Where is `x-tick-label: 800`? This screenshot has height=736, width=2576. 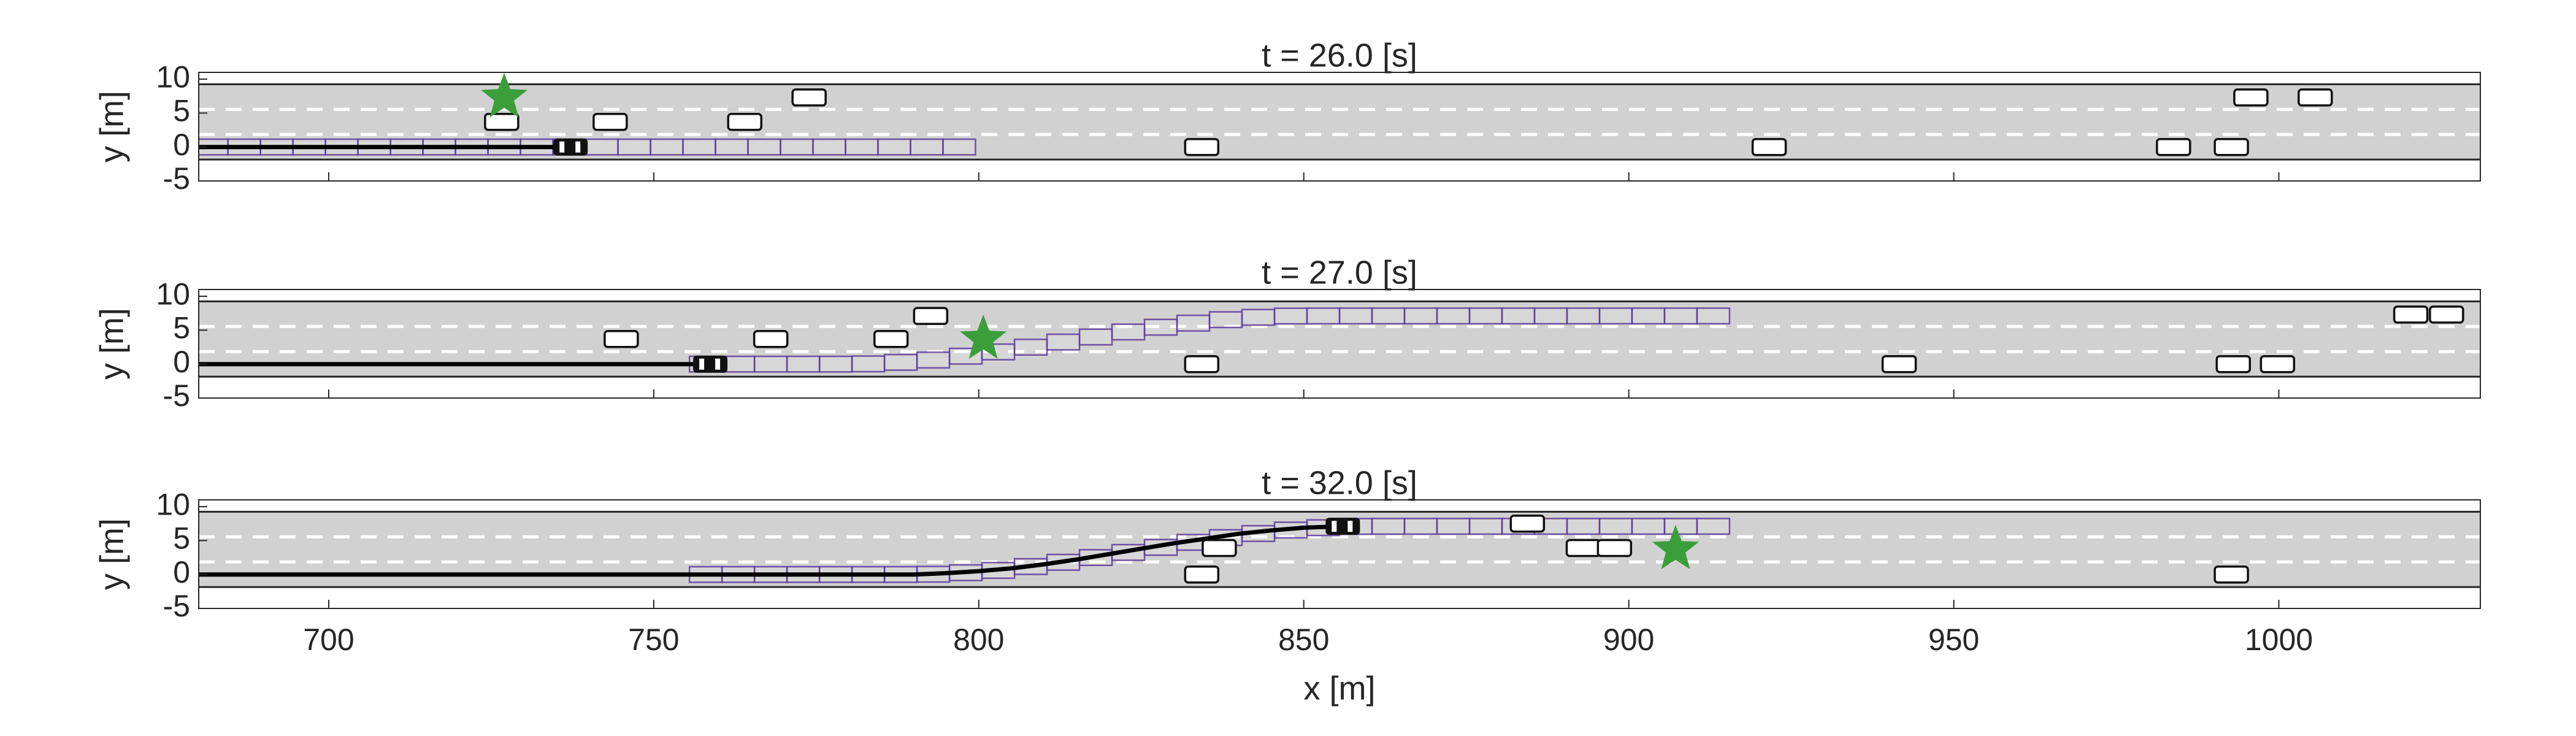 x-tick-label: 800 is located at coordinates (978, 640).